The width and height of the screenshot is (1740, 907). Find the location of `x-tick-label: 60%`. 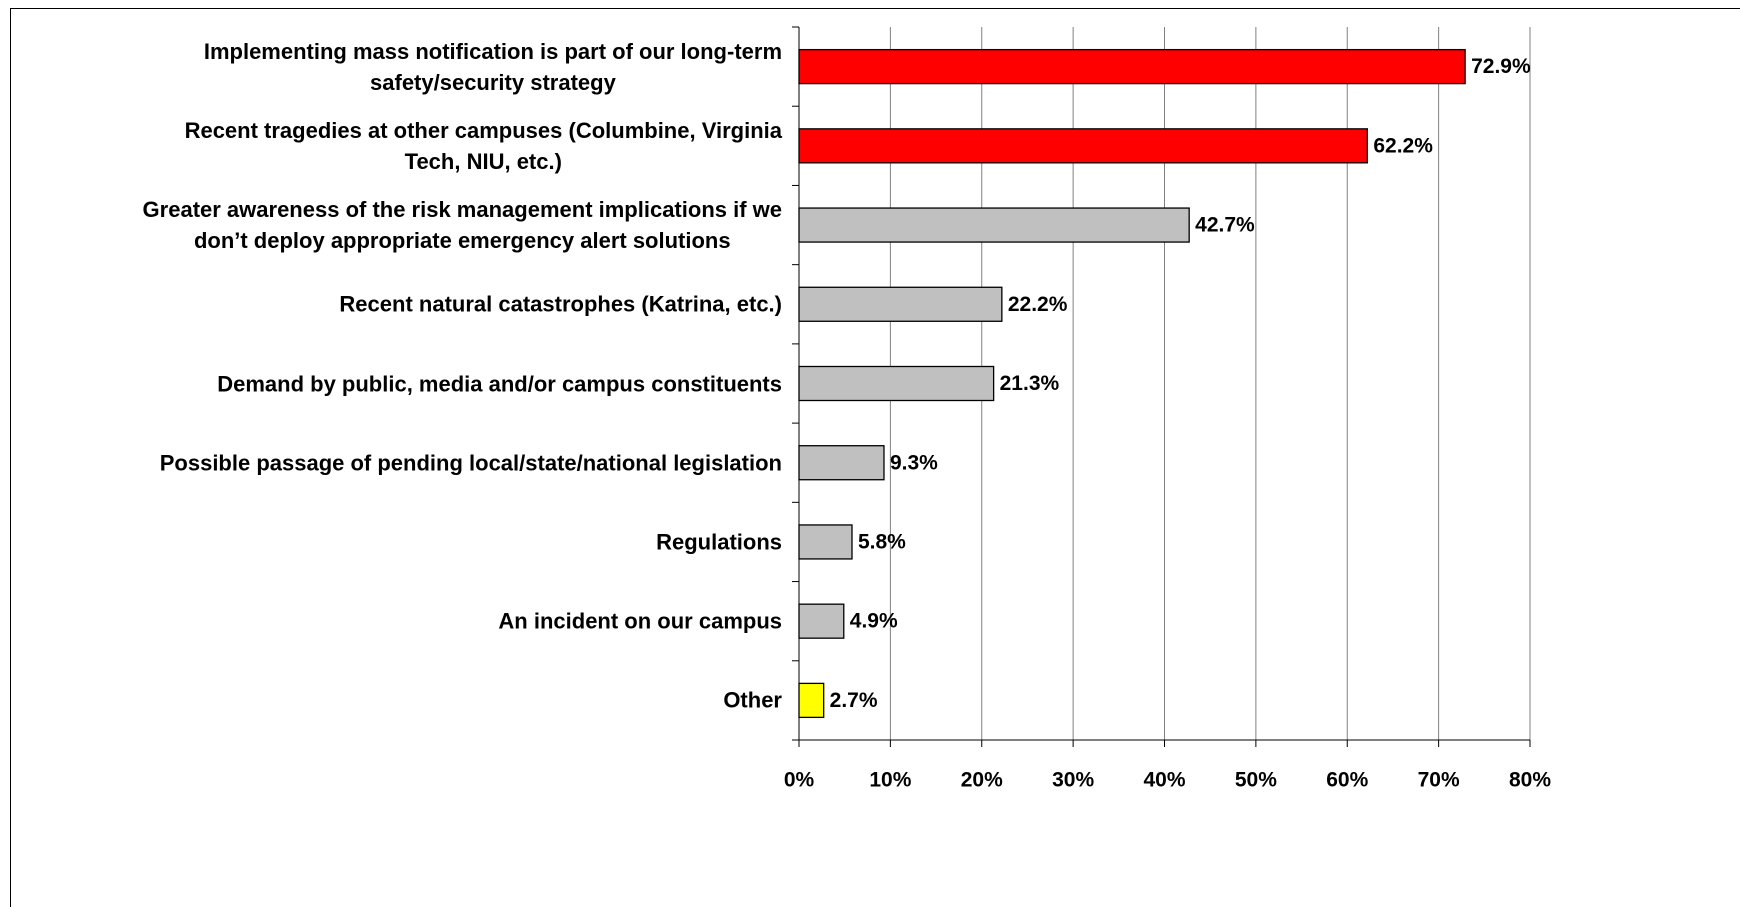

x-tick-label: 60% is located at coordinates (1347, 780).